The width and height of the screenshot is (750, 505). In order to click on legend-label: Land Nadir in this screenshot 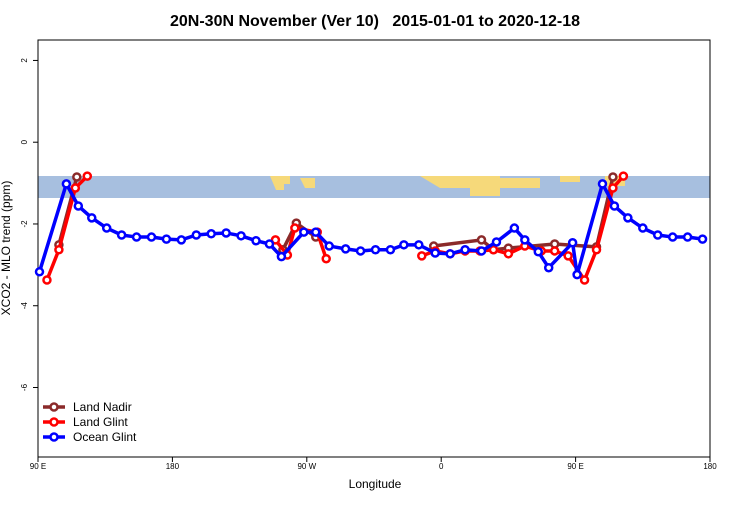, I will do `click(102, 407)`.